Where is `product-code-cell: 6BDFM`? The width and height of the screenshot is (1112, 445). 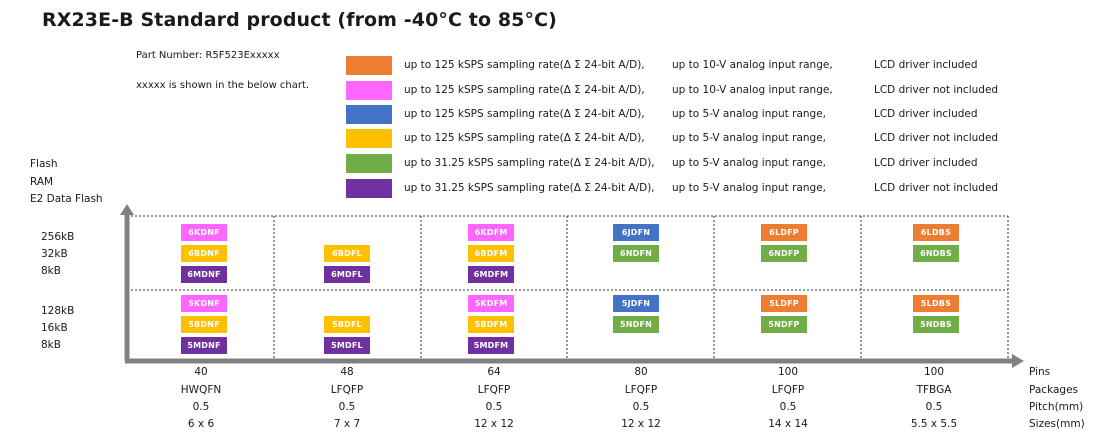 product-code-cell: 6BDFM is located at coordinates (491, 253).